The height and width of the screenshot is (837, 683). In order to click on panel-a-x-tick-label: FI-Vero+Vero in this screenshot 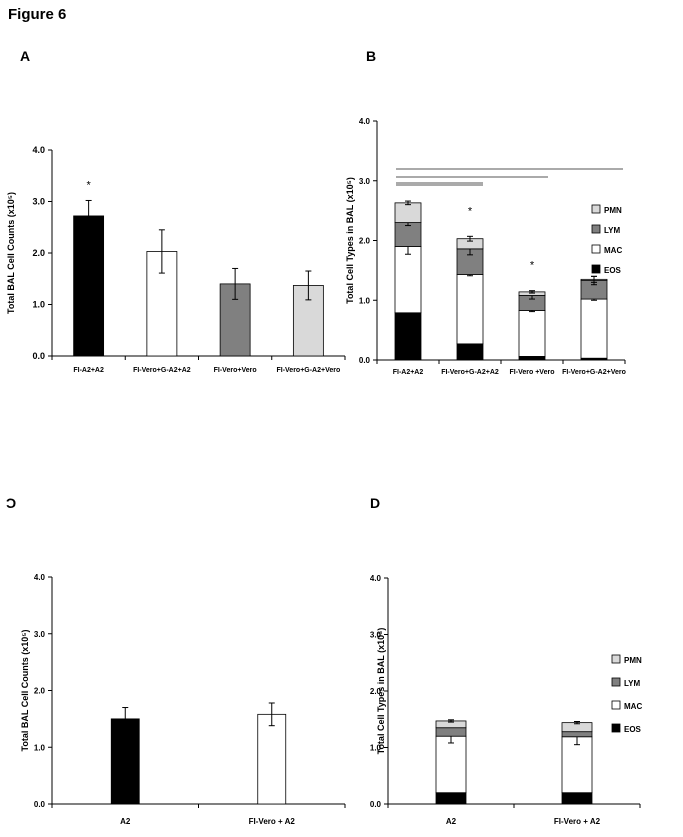, I will do `click(235, 370)`.